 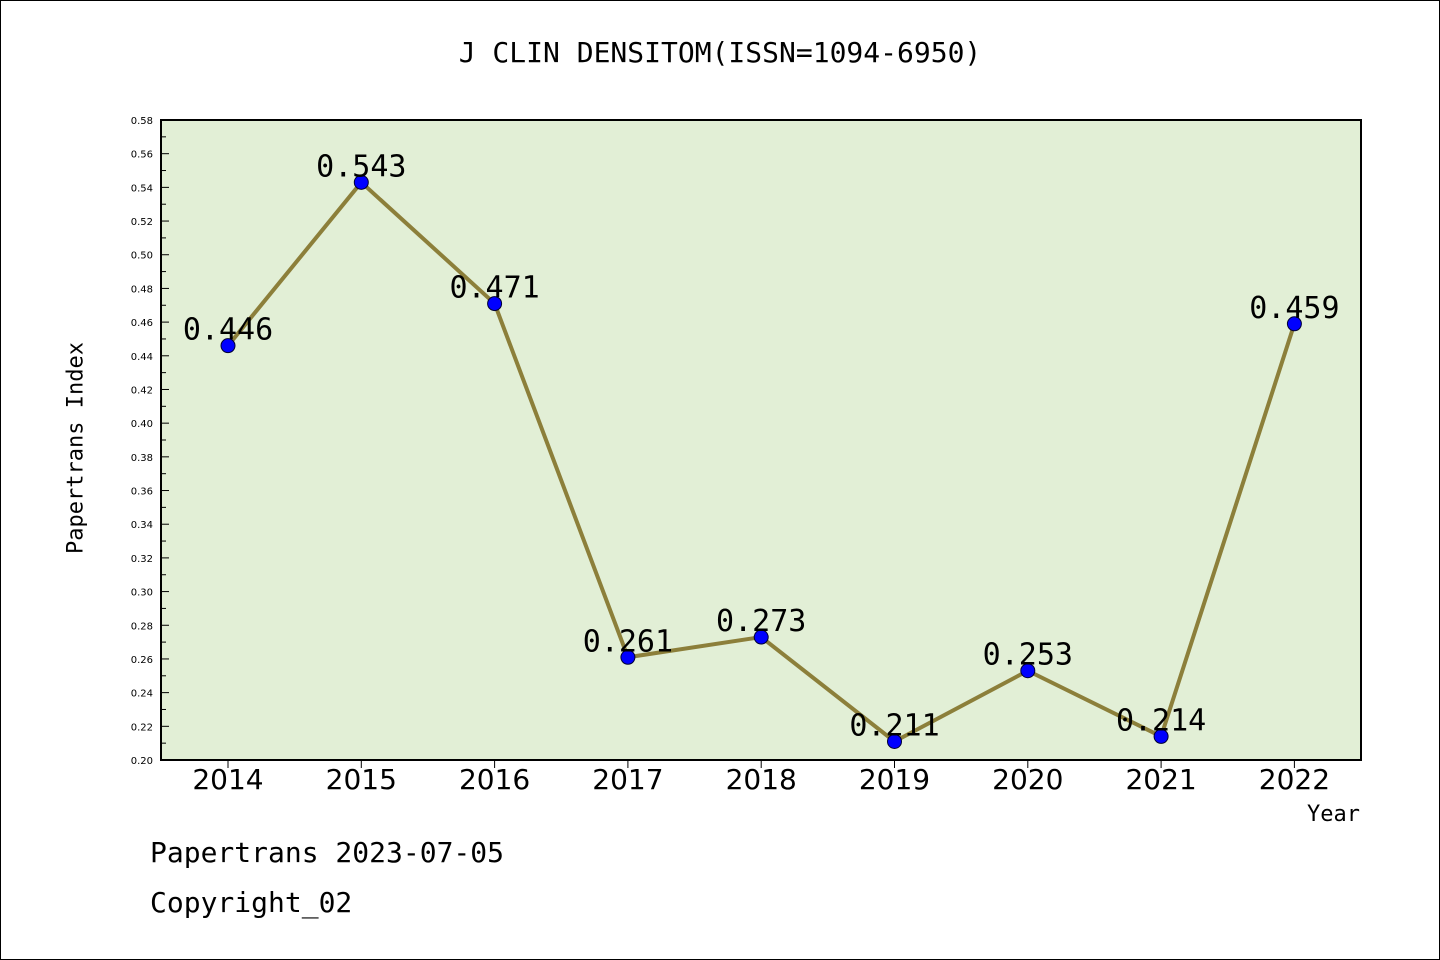 I want to click on x-tick-label: 2020, so click(x=1027, y=779).